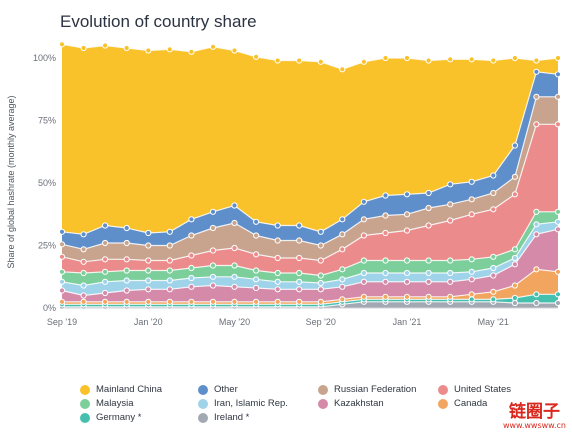 The image size is (572, 434). What do you see at coordinates (139, 417) in the screenshot?
I see `legend-item-germany: Germany *` at bounding box center [139, 417].